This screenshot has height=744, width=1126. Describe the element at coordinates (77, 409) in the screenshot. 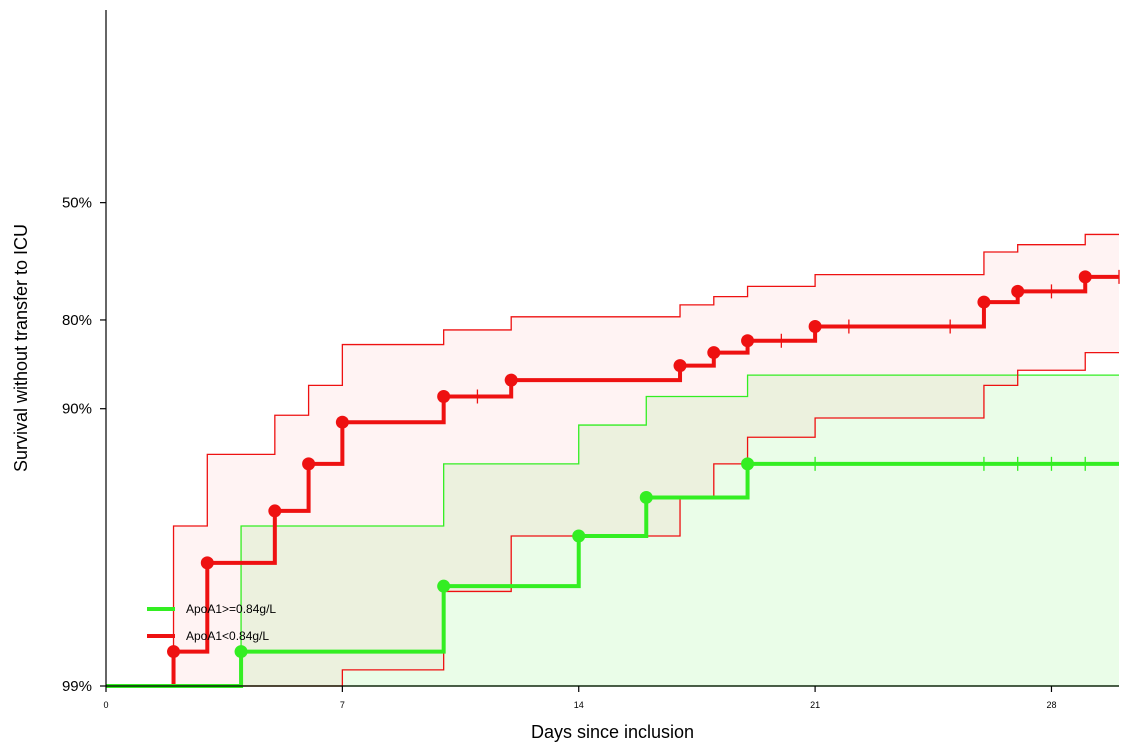

I see `y-tick-label-1: 90%` at that location.